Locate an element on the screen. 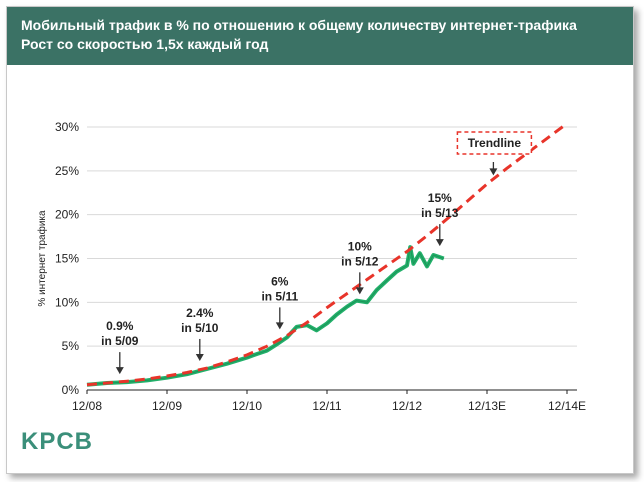  x-tick-label: 12/13E is located at coordinates (487, 406).